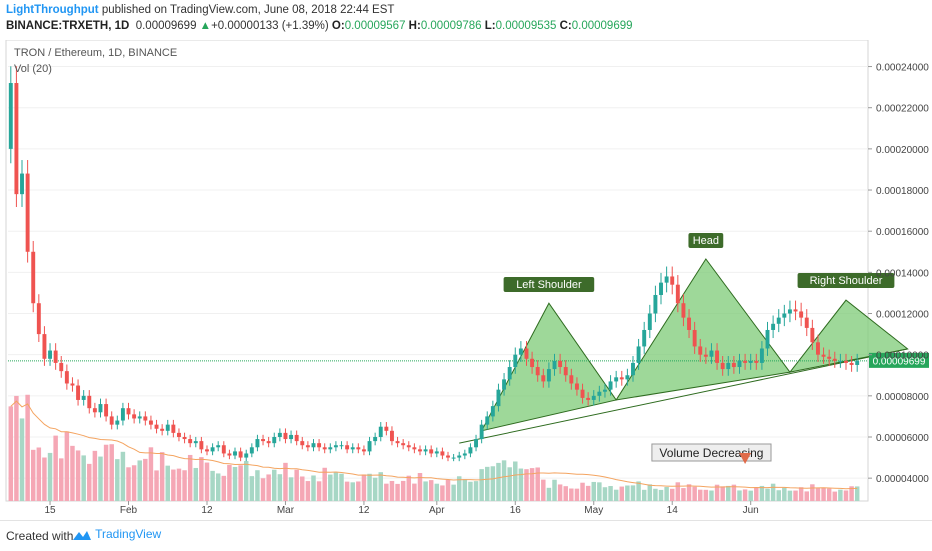 The width and height of the screenshot is (932, 551). Describe the element at coordinates (40, 536) in the screenshot. I see `created-with-text: Created with` at that location.